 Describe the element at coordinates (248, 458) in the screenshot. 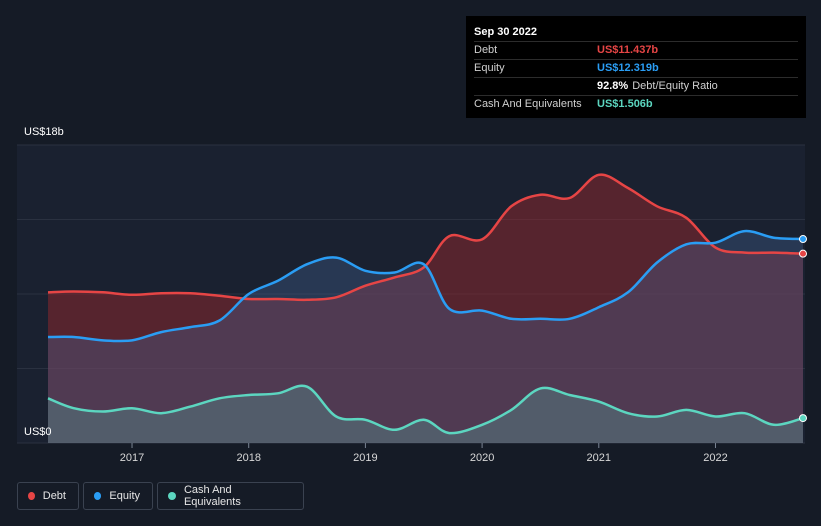

I see `x-tick-label: 2018` at that location.